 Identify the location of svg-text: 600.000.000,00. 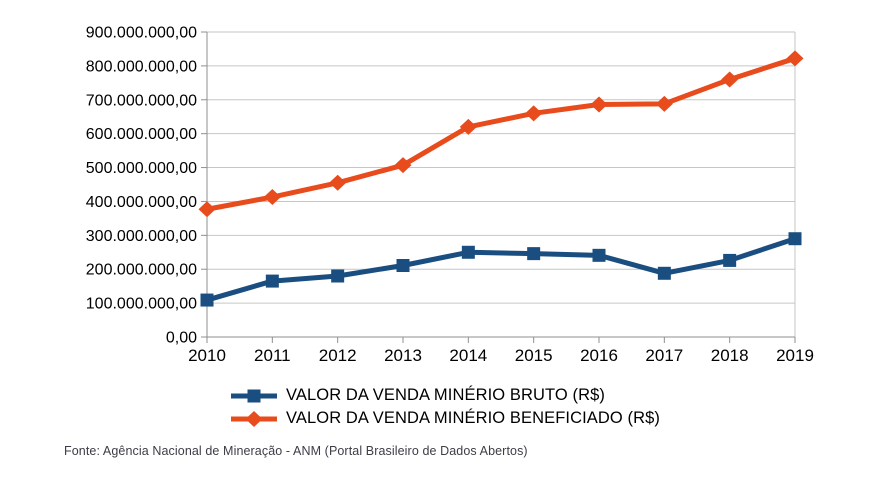
(141, 134).